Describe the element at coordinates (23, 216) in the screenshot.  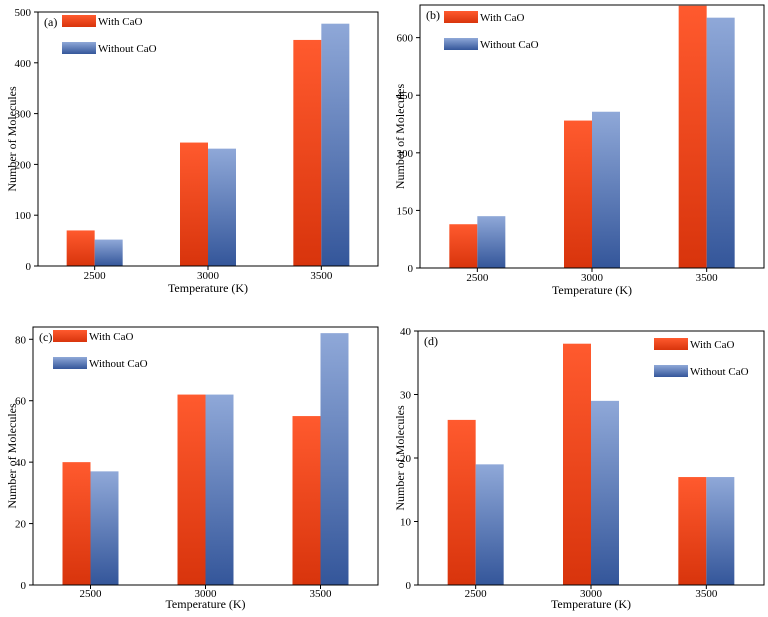
I see `y-tick-label: 100` at that location.